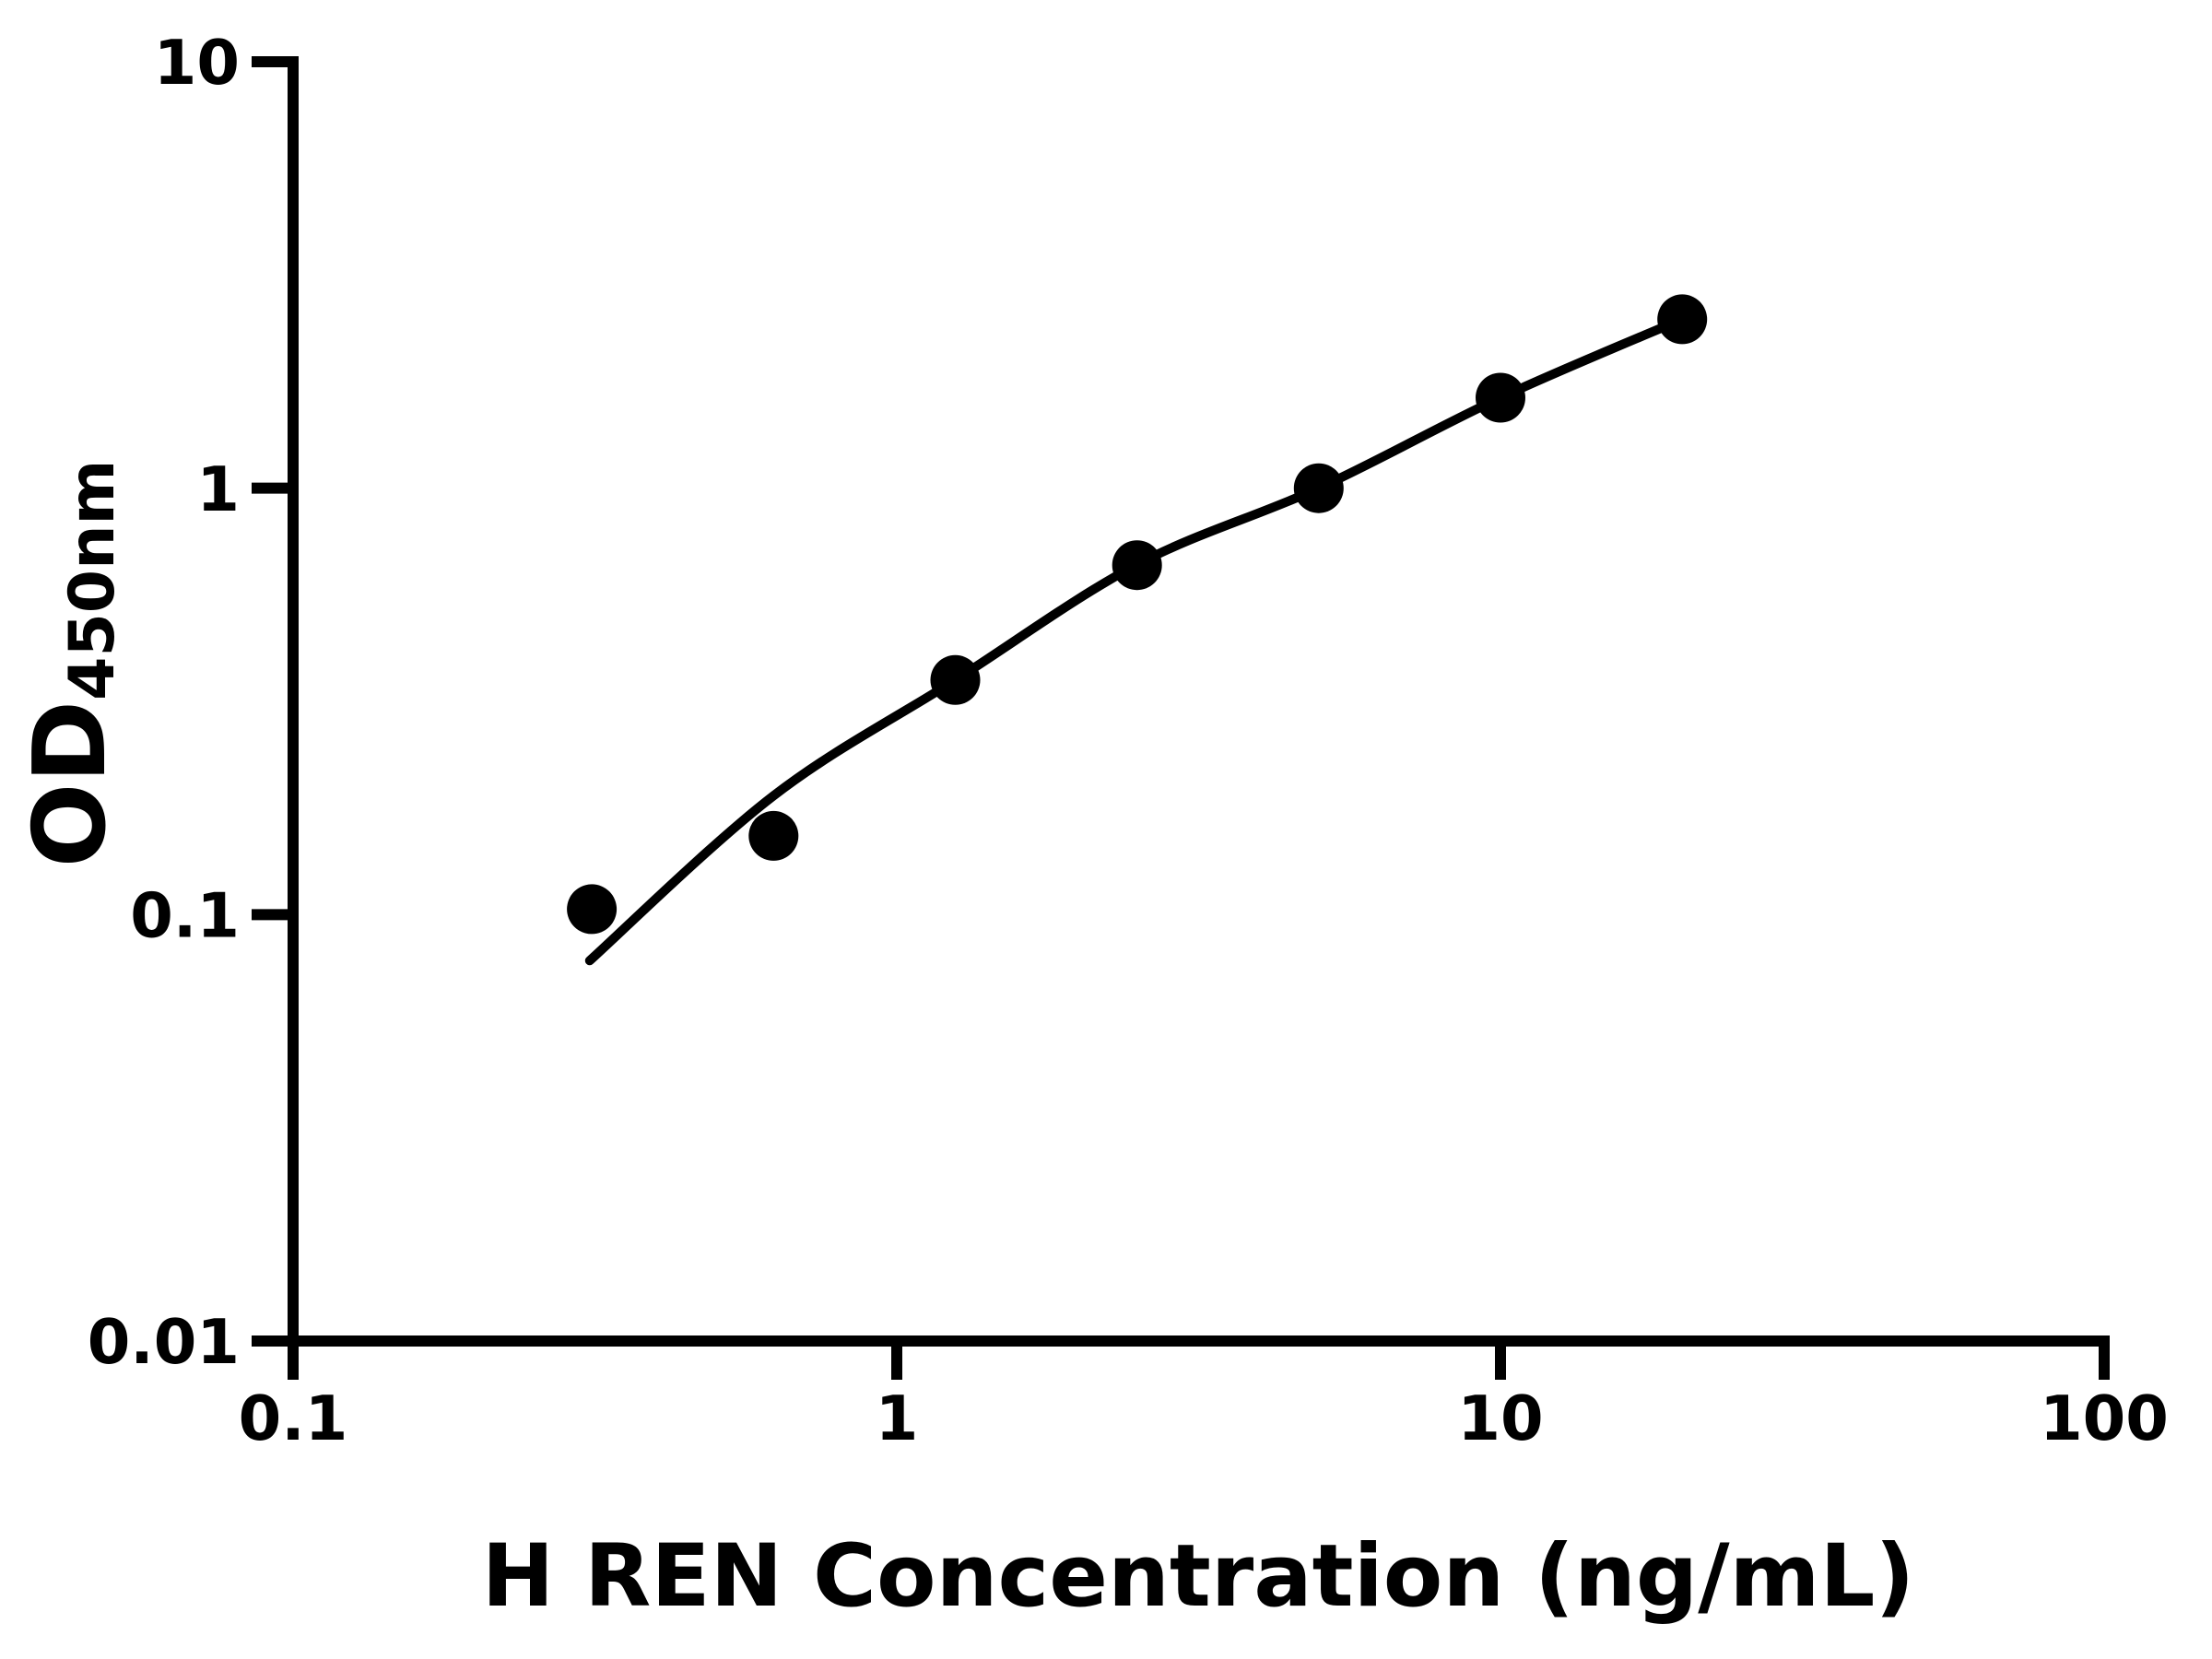  Describe the element at coordinates (164, 1342) in the screenshot. I see `y-tick-label-0.01: 0.01` at that location.